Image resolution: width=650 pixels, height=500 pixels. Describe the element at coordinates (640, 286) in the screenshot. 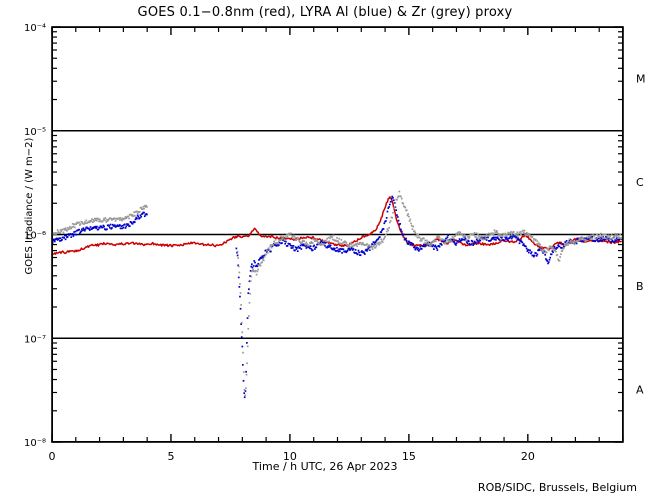

I see `flare-class-label-B: B` at that location.